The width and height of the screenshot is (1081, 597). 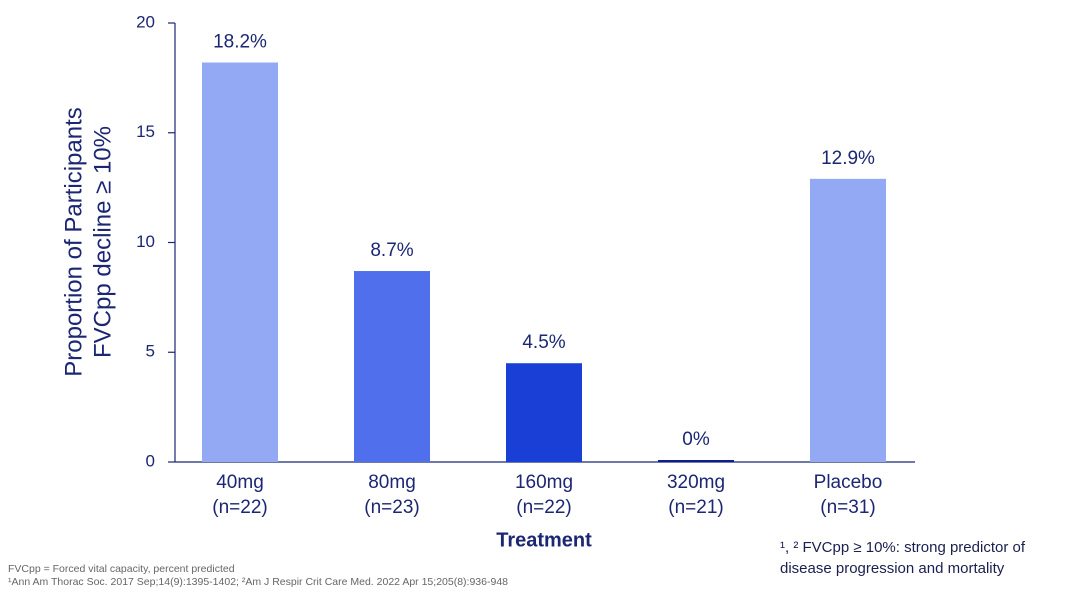 What do you see at coordinates (391, 507) in the screenshot?
I see `x-tick-label: (n=23)` at bounding box center [391, 507].